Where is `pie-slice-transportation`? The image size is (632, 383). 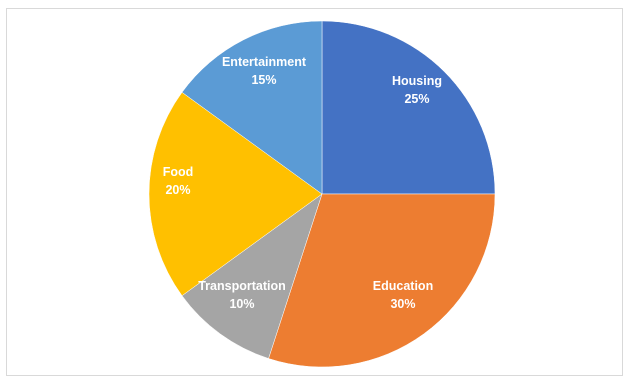
pie-slice-transportation is located at coordinates (252, 276).